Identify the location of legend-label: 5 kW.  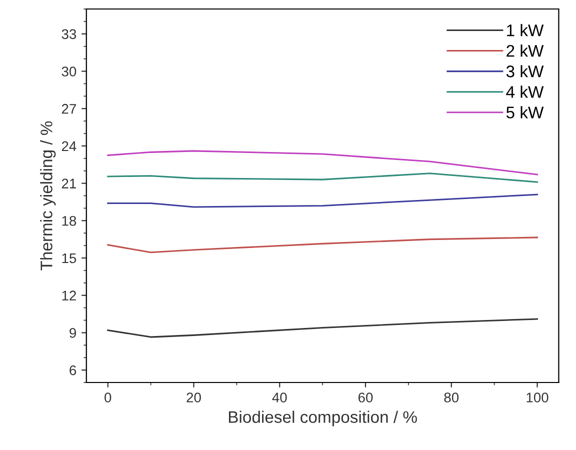
(525, 112).